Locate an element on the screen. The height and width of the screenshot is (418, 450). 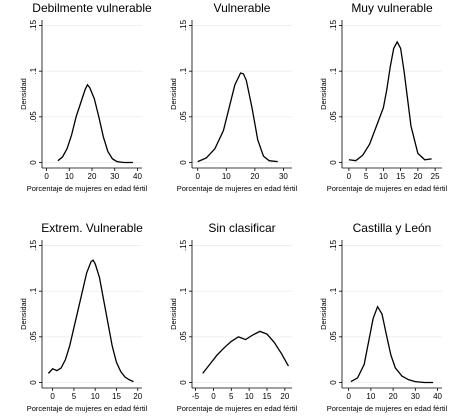
panel-title: Sin clasificar is located at coordinates (241, 228).